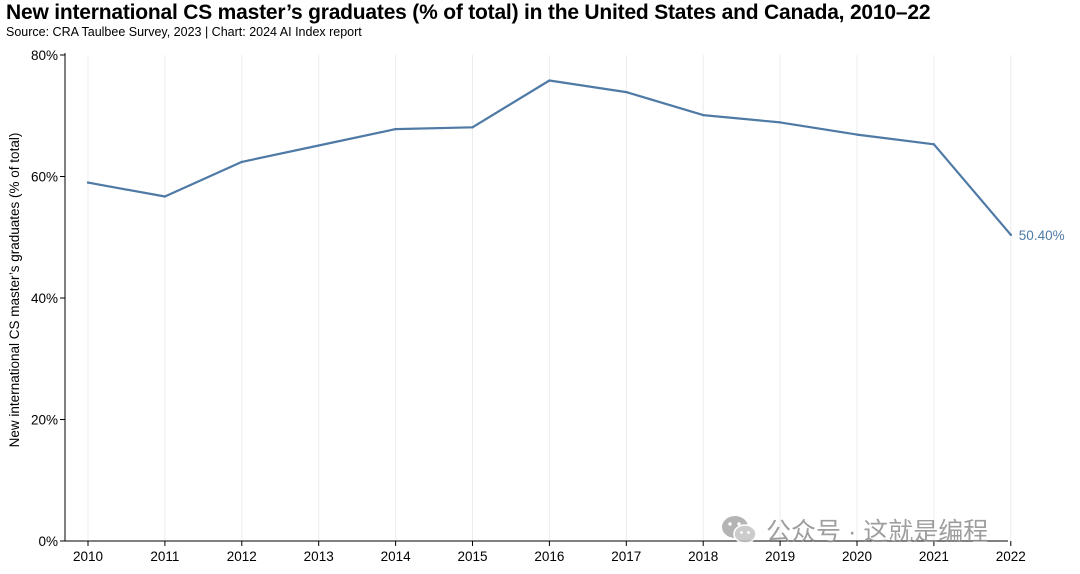 The height and width of the screenshot is (574, 1080). Describe the element at coordinates (88, 182) in the screenshot. I see `data-point-2010` at that location.